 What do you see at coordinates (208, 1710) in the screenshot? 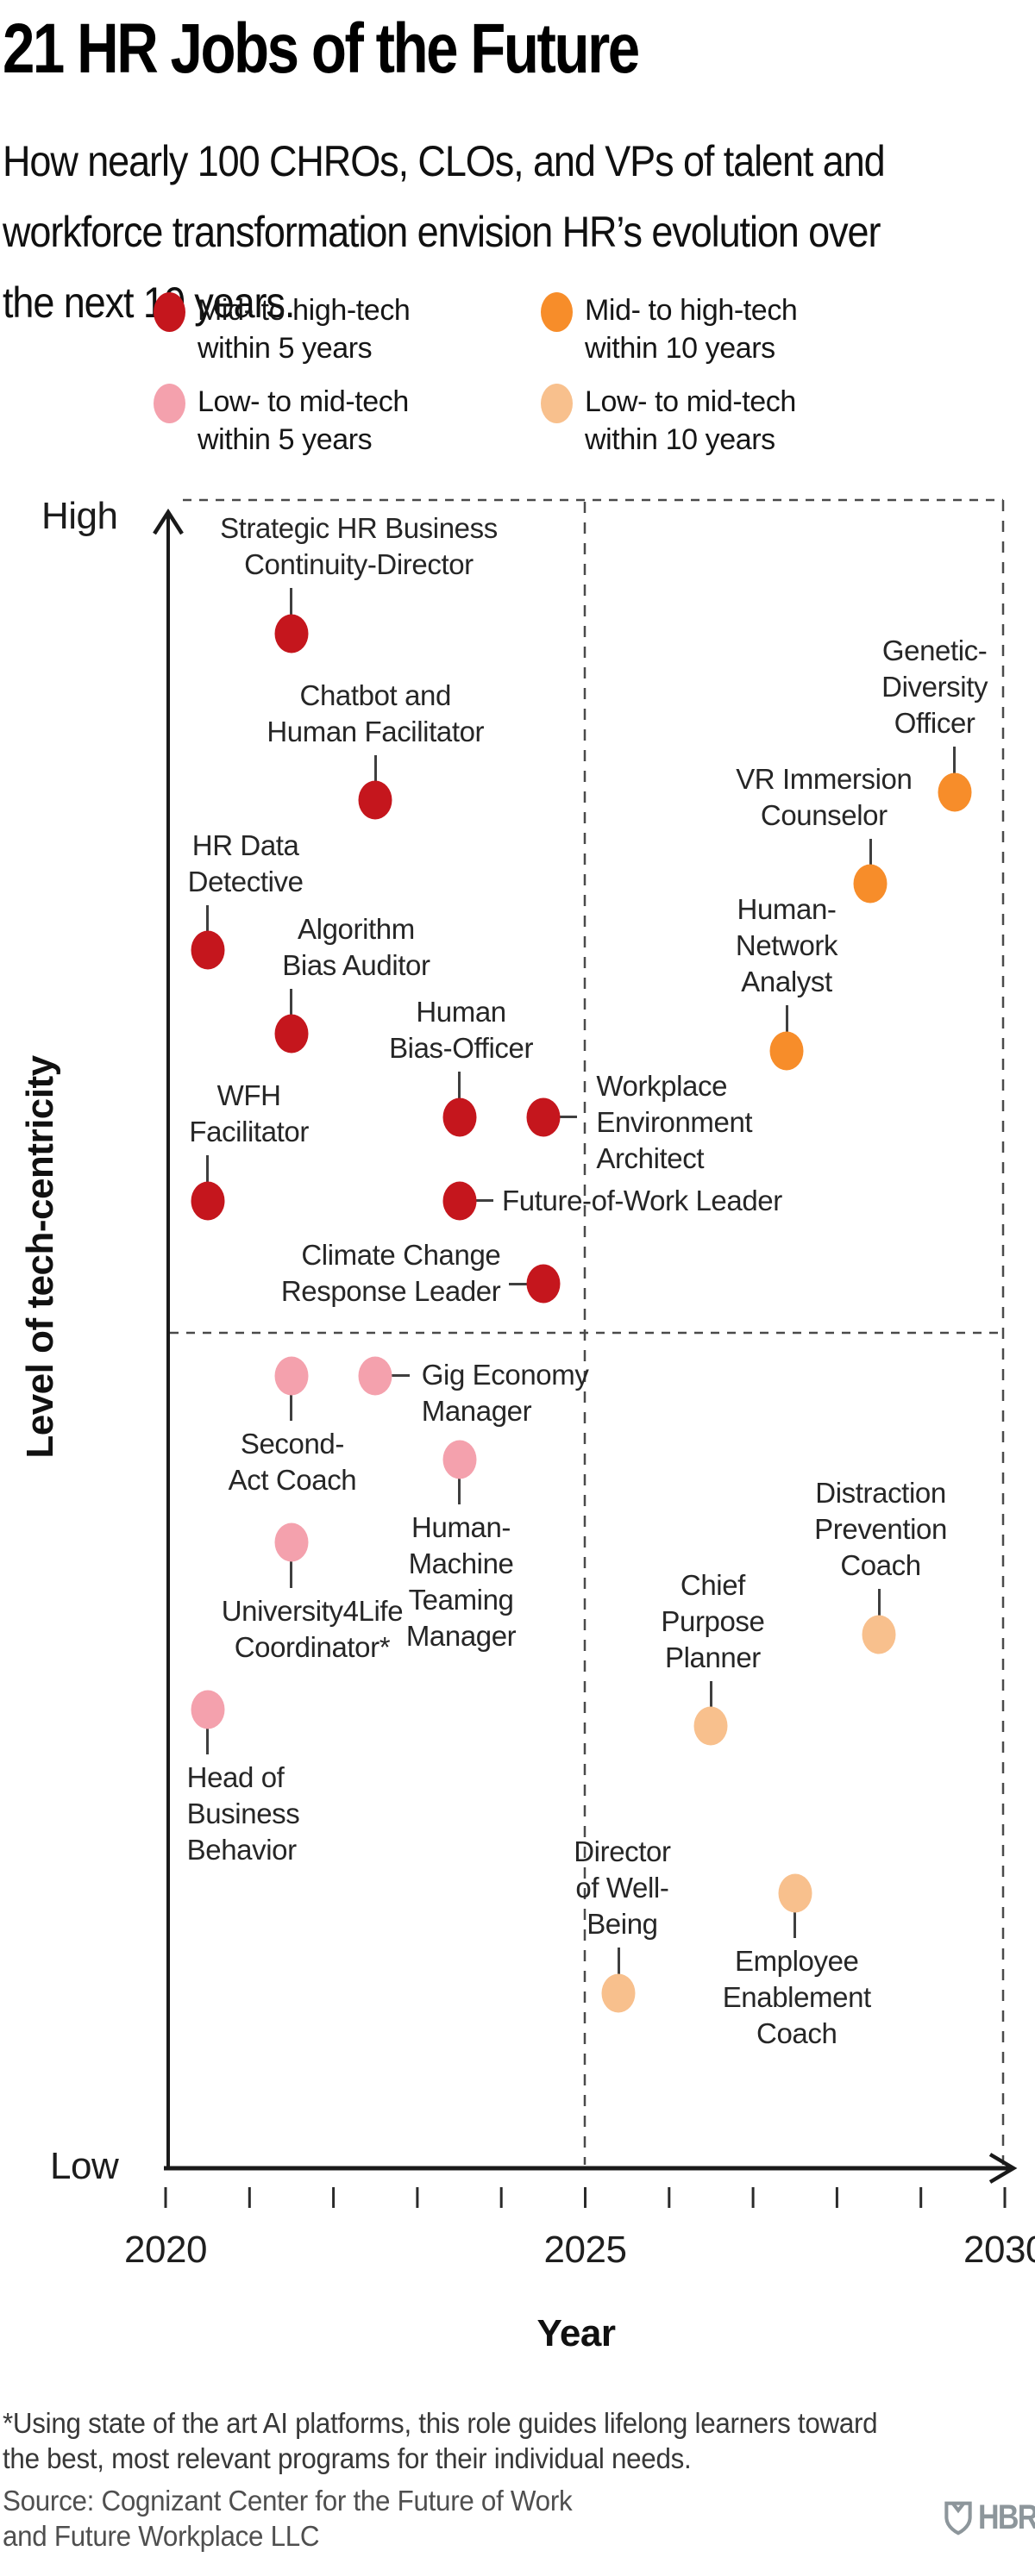
I see `job-1-4-dot` at bounding box center [208, 1710].